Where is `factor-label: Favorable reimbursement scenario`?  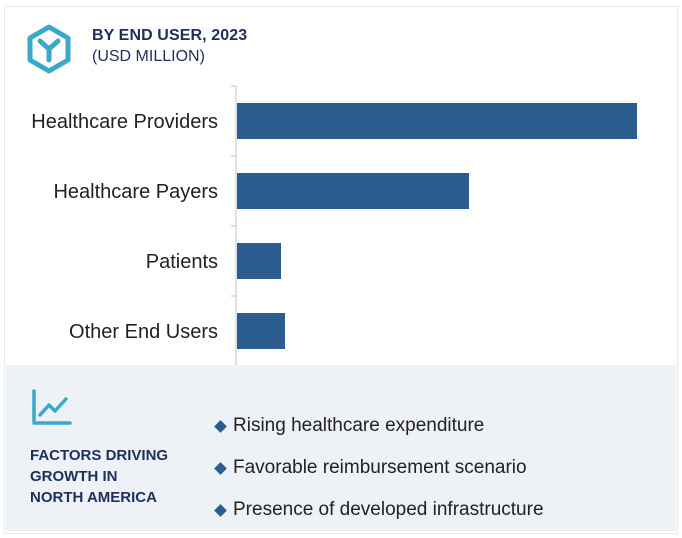 factor-label: Favorable reimbursement scenario is located at coordinates (380, 467).